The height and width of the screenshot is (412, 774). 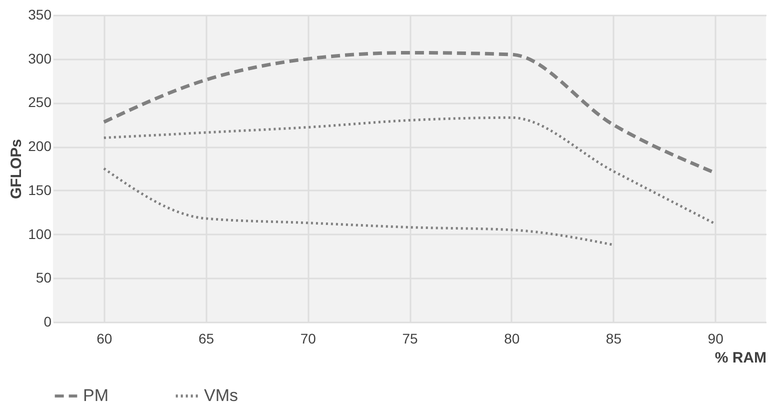 I want to click on y-tick-label: 50, so click(x=44, y=278).